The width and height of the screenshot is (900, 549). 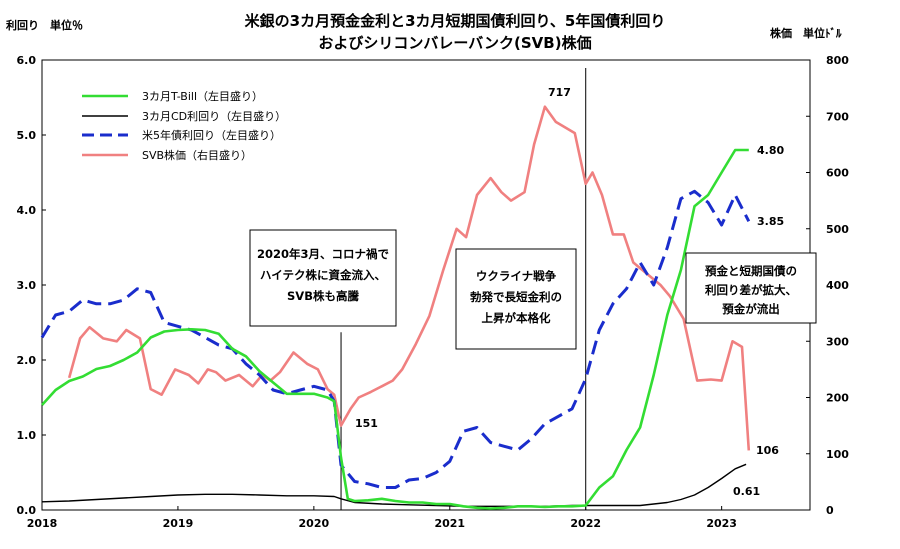 What do you see at coordinates (323, 296) in the screenshot?
I see `annotation-covid-line3: SVB株も高騰` at bounding box center [323, 296].